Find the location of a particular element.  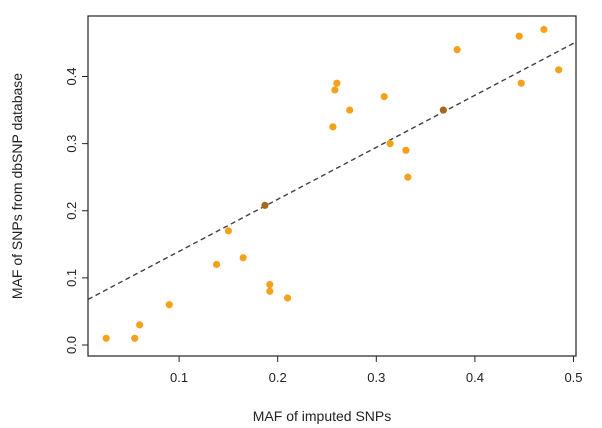

y-axis: 0.0 0.1 0.2 0.3 0.4 is located at coordinates (76, 210).